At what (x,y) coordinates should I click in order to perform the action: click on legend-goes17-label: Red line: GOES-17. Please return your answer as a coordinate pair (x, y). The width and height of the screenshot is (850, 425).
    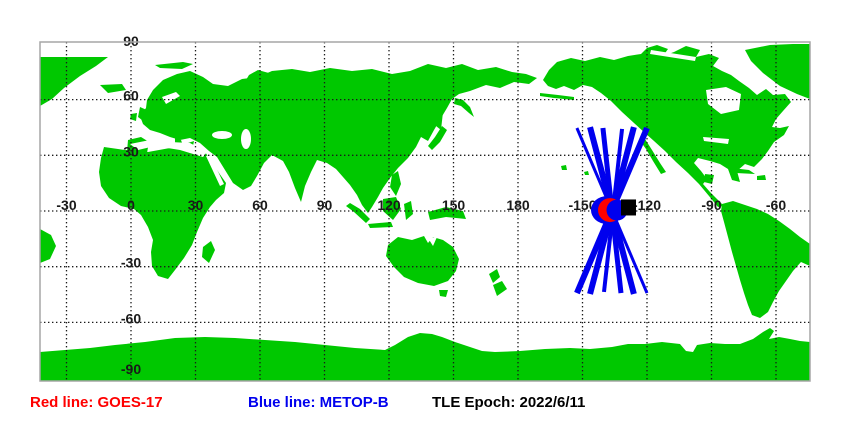
    Looking at the image, I should click on (96, 402).